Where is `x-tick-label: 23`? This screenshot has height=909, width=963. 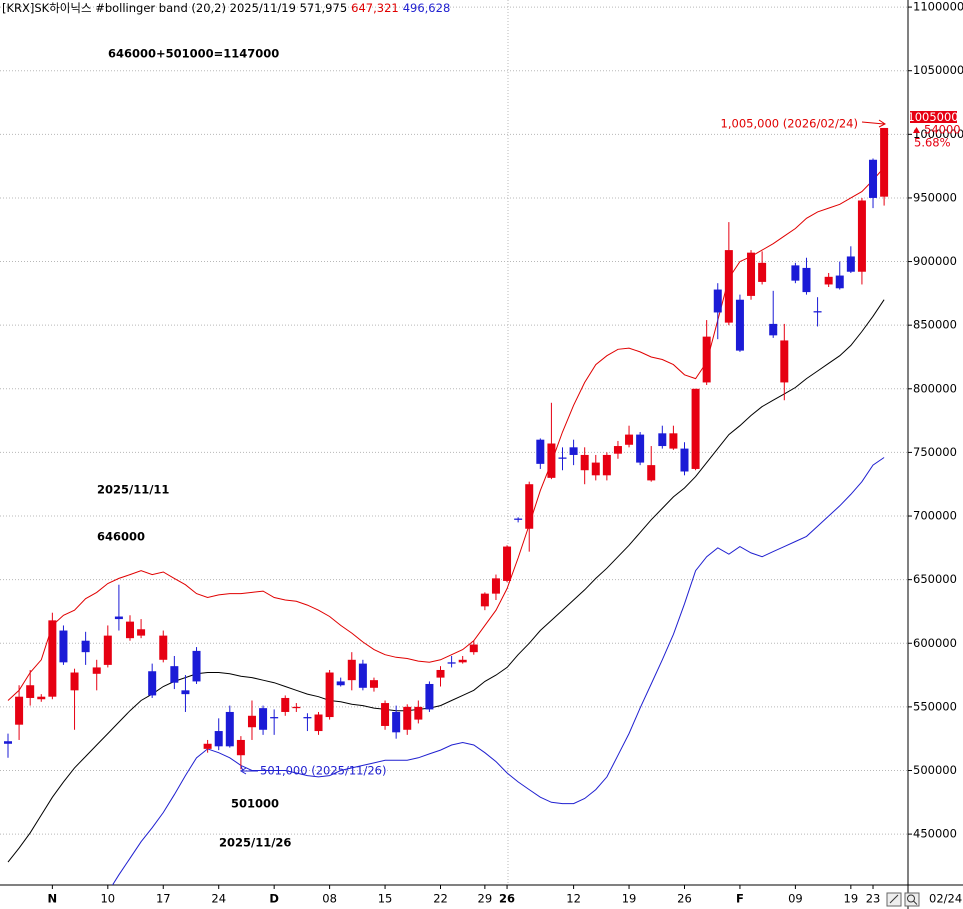
x-tick-label: 23 is located at coordinates (873, 899).